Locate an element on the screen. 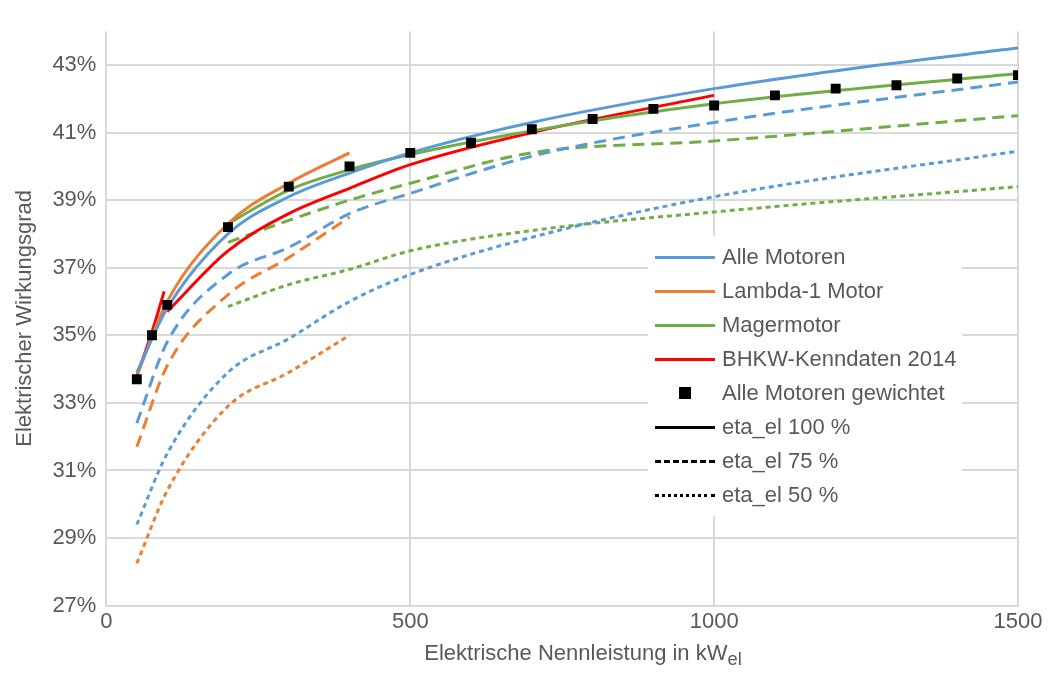  x-axis-title: Elektrische Nennleistung in kW$_{el}$ is located at coordinates (583, 655).